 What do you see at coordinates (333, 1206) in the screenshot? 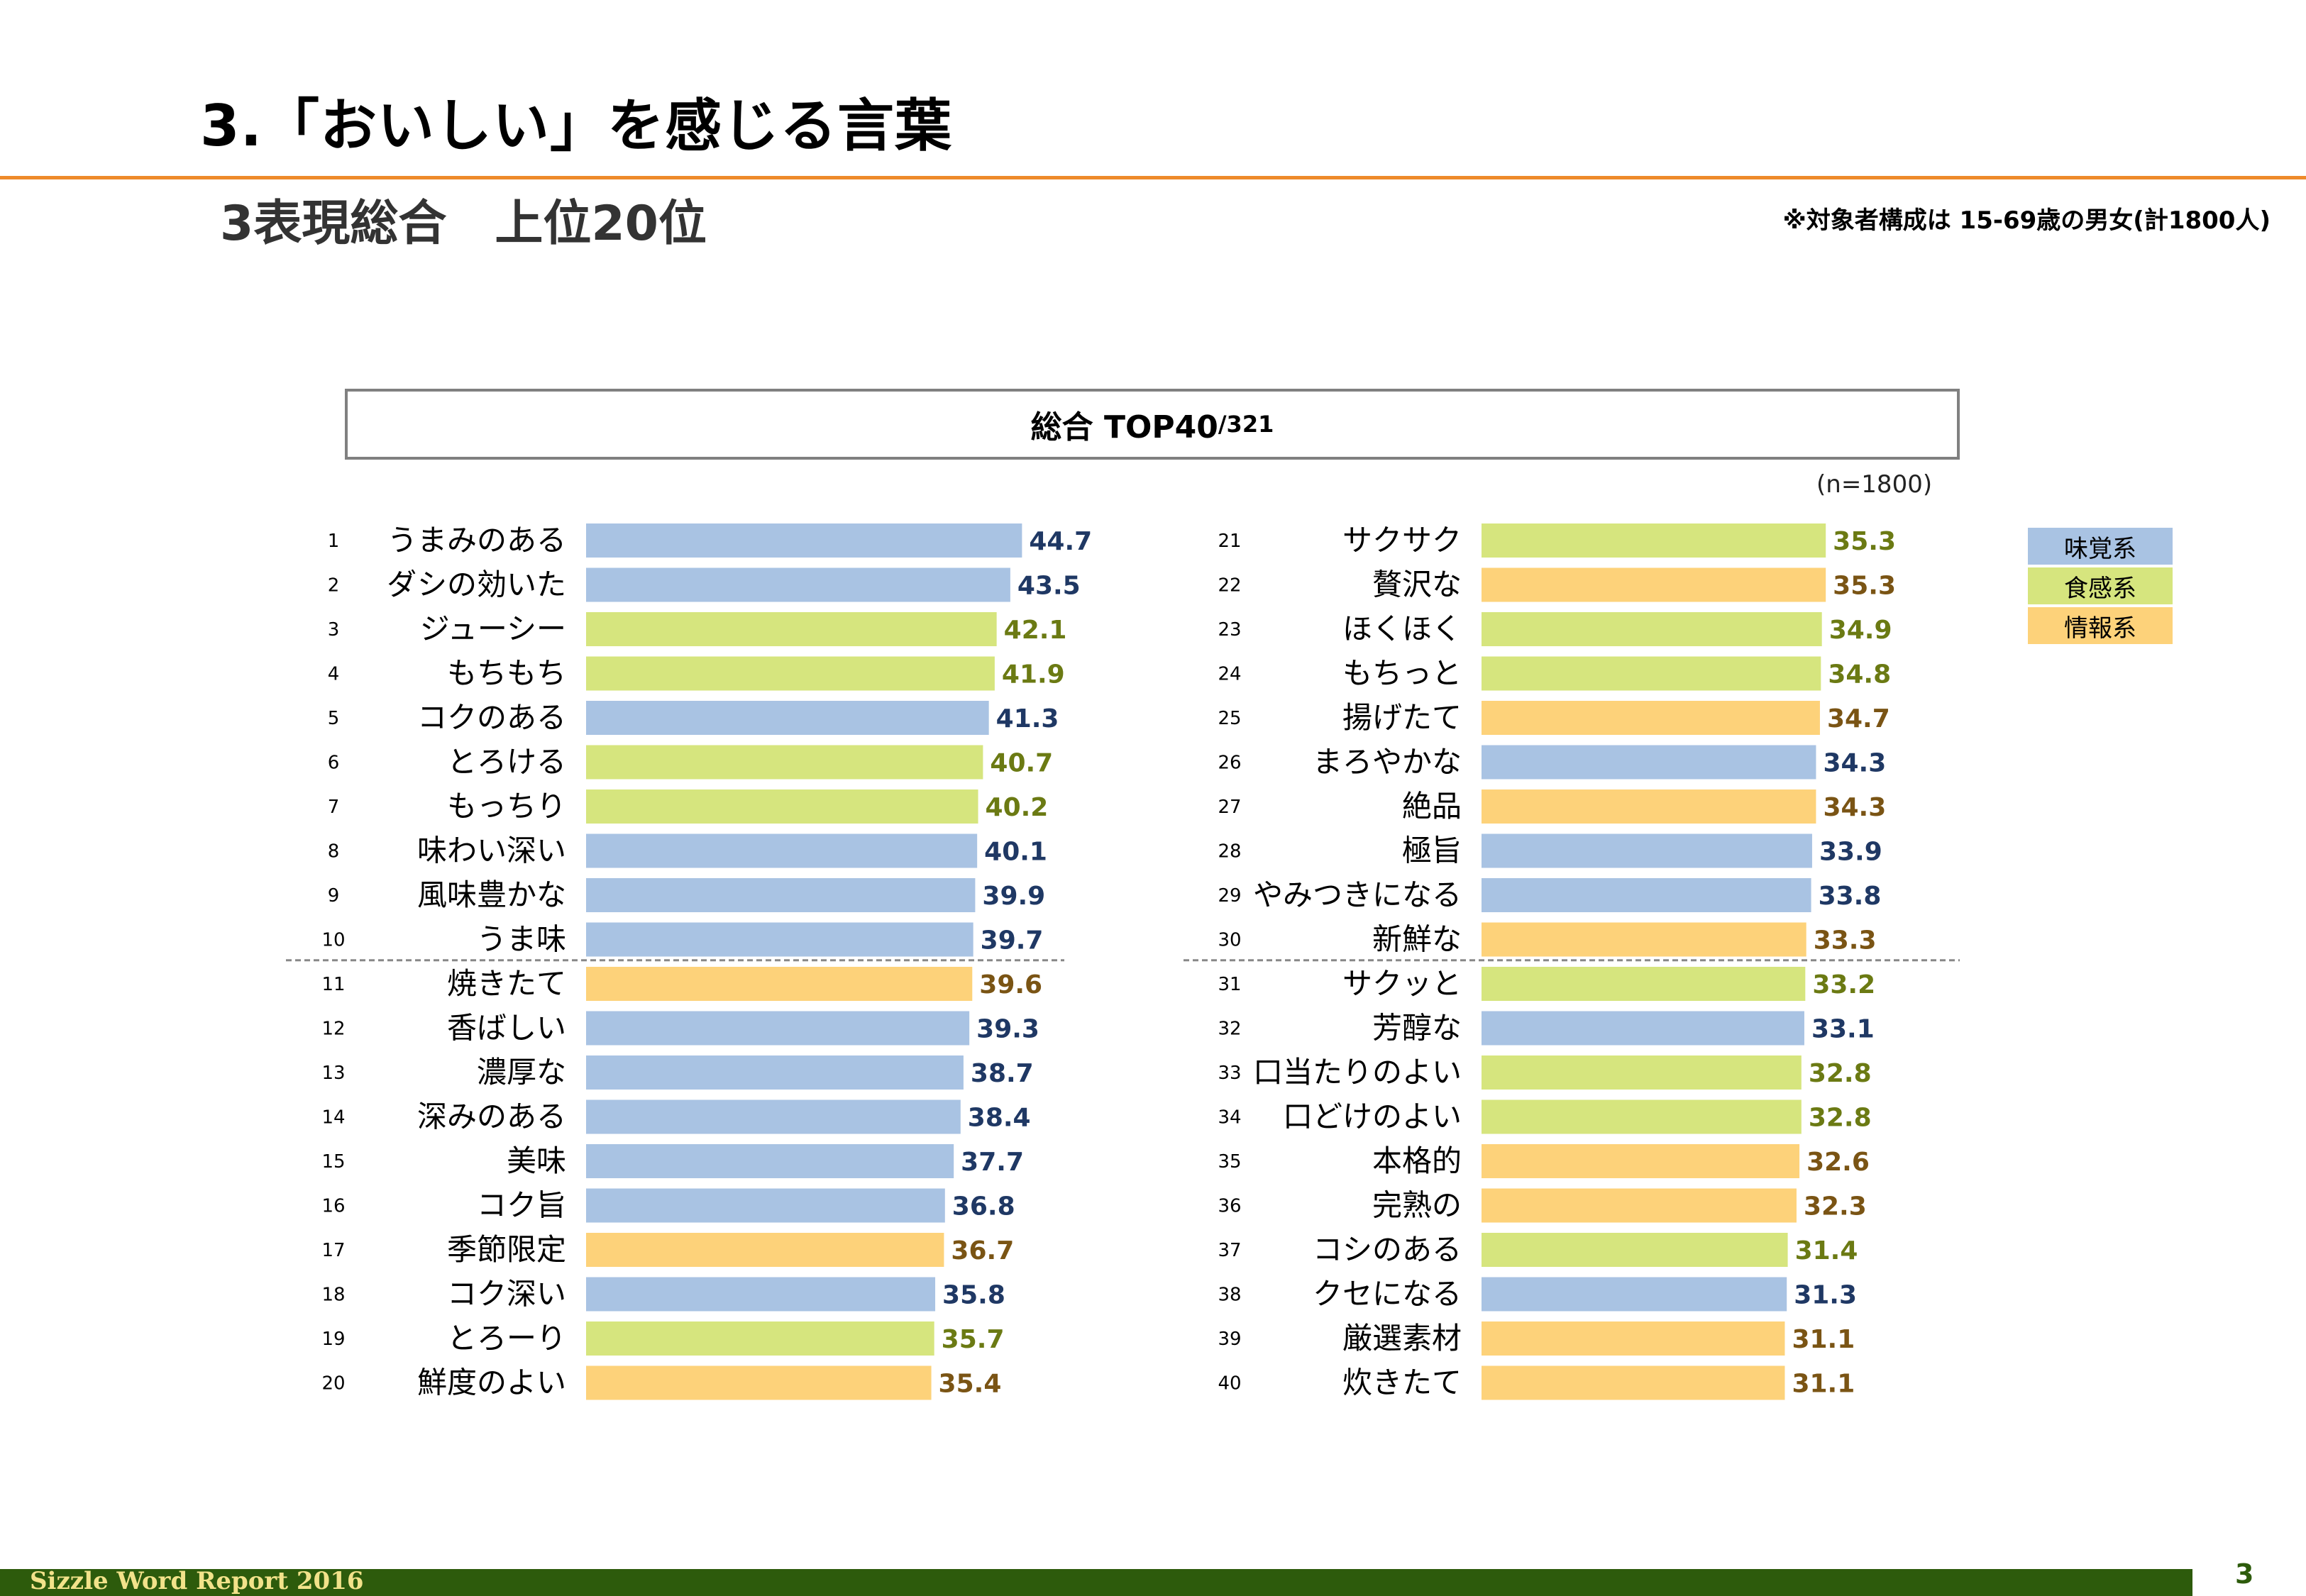
I see `rank-number: 16` at bounding box center [333, 1206].